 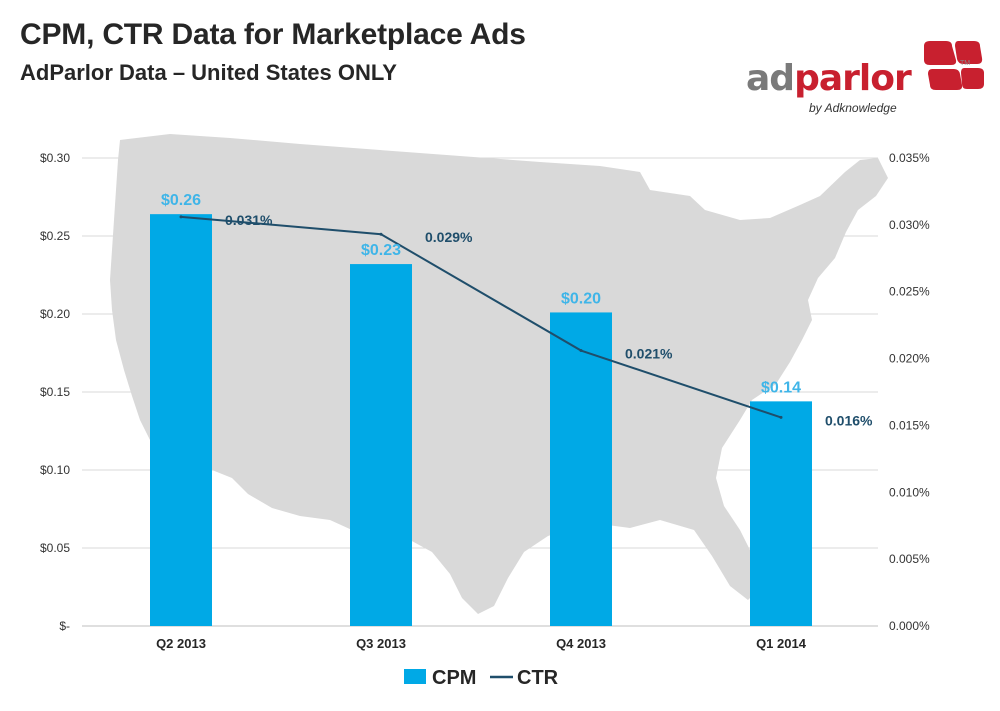 I want to click on cpm-data-label: $0.23, so click(x=381, y=250).